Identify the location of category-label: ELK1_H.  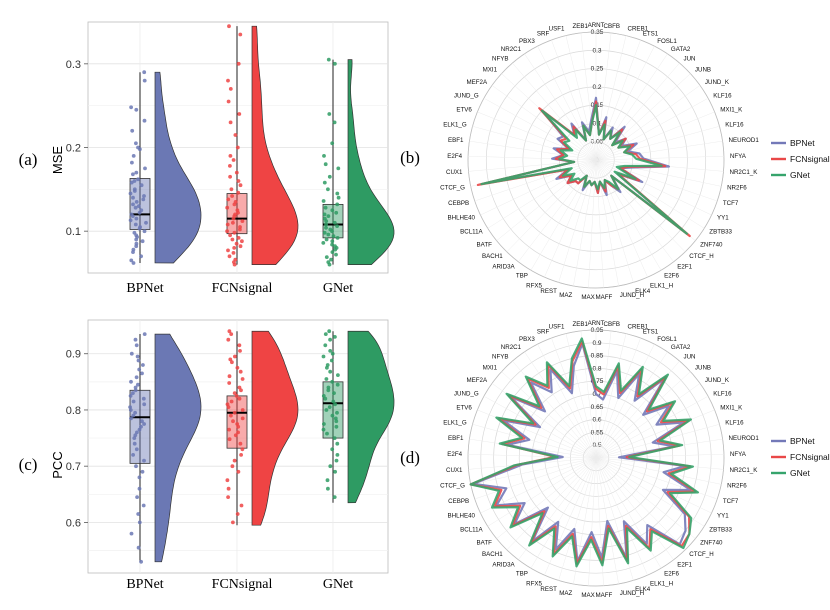
(661, 286).